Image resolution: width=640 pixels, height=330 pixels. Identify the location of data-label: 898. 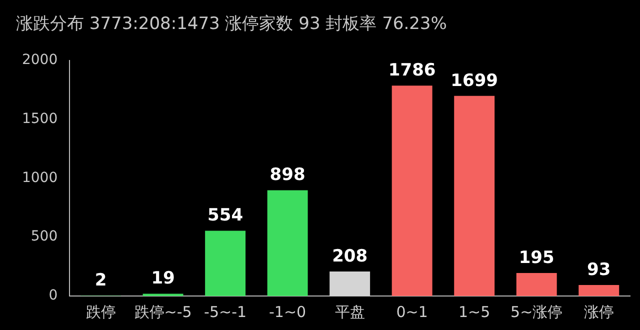
(288, 175).